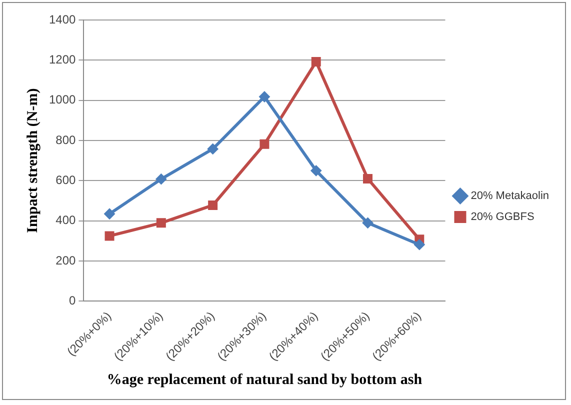 The height and width of the screenshot is (405, 571). I want to click on x-axis-title: %age replacement of natural sand by bottom ash, so click(264, 380).